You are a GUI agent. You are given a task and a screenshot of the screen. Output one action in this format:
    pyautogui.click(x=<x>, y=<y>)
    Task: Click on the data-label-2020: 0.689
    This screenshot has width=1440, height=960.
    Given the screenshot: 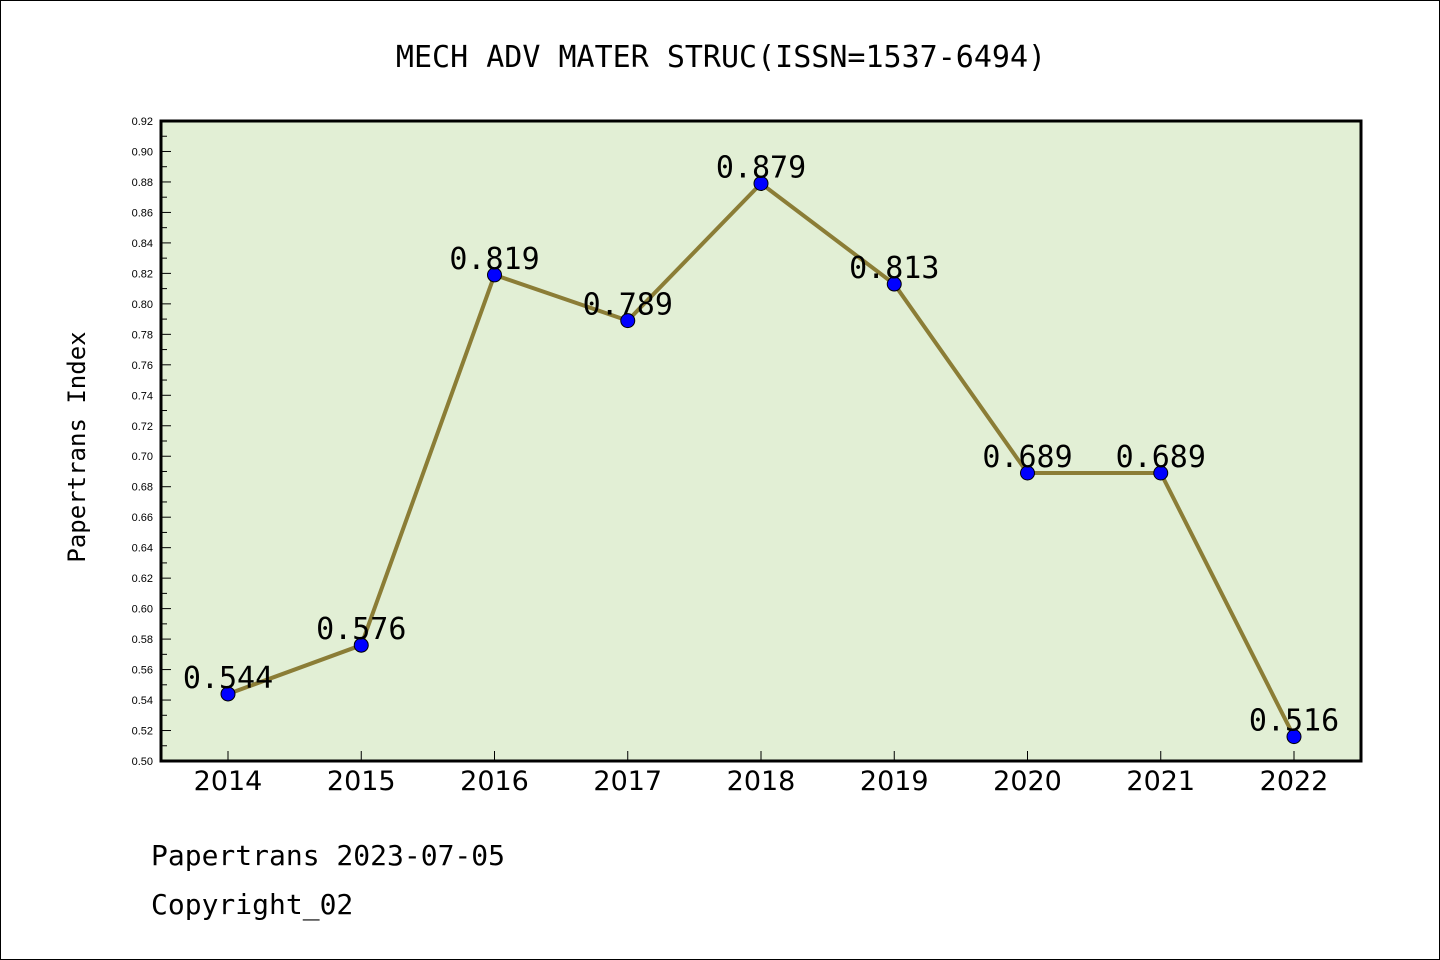 What is the action you would take?
    pyautogui.click(x=1027, y=457)
    